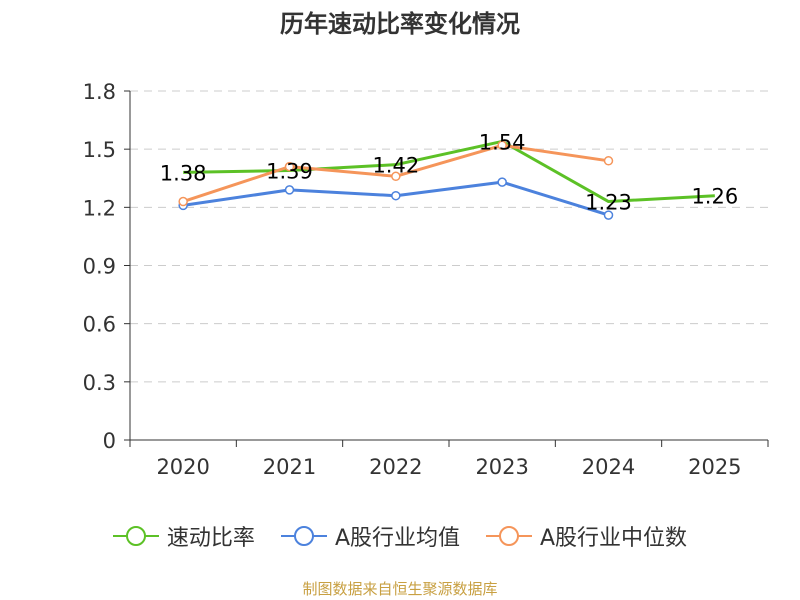 This screenshot has height=600, width=800. I want to click on legend-item-industry-mean: A股行业均值, so click(370, 536).